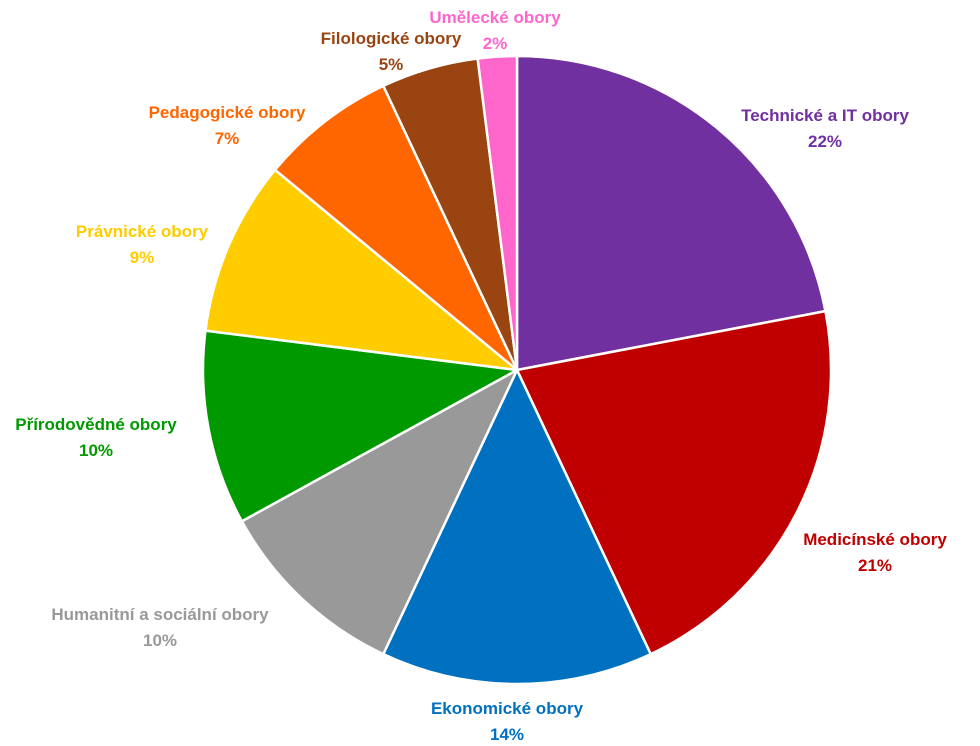  What do you see at coordinates (391, 64) in the screenshot?
I see `slice-value-label: 5%` at bounding box center [391, 64].